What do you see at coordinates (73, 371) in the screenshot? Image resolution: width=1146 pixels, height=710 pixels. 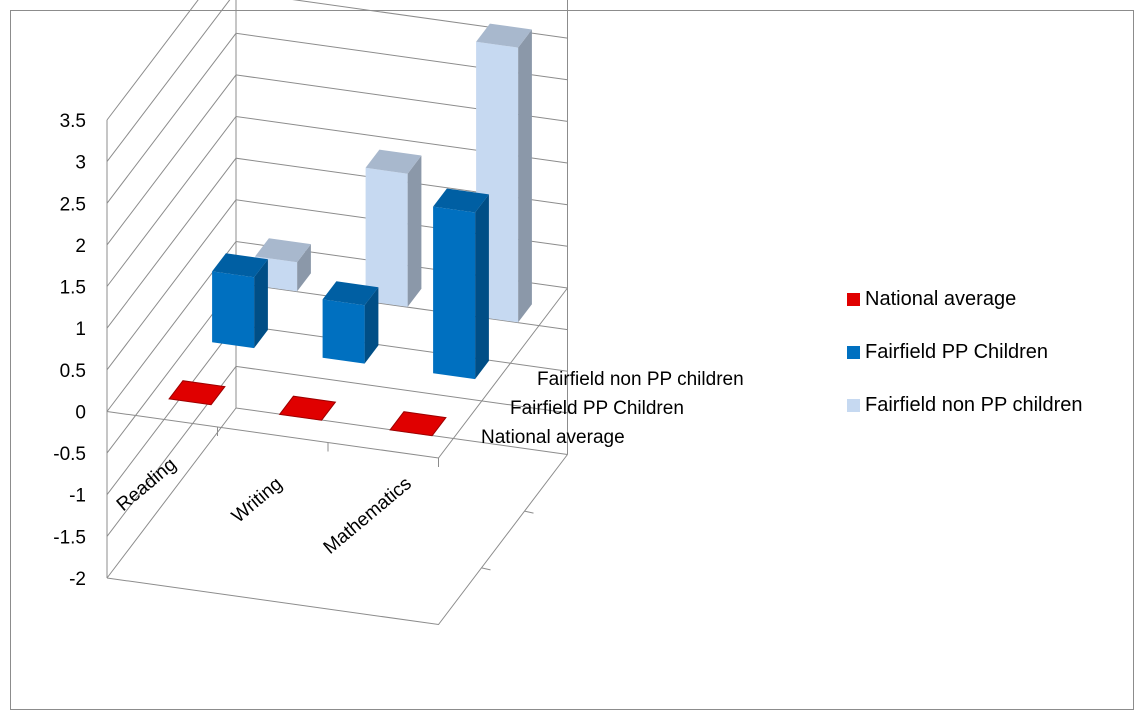 I see `y-tick-label: 0.5` at bounding box center [73, 371].